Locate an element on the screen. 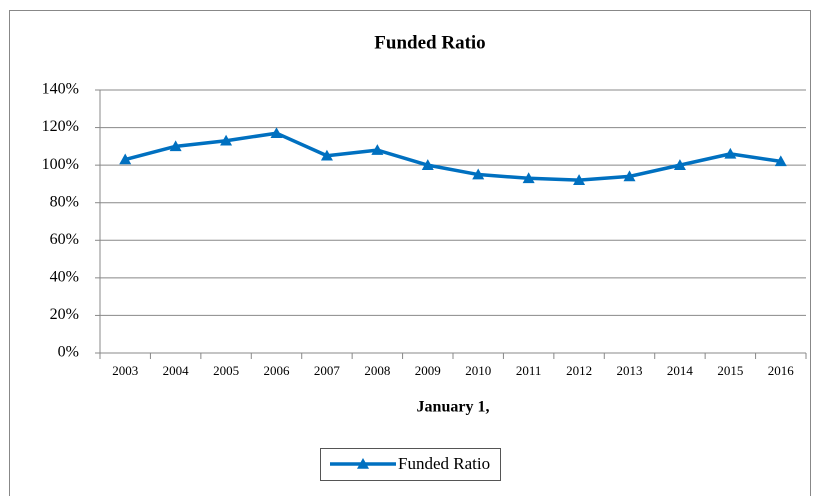 The image size is (820, 496). x-tick-label: 2005 is located at coordinates (226, 370).